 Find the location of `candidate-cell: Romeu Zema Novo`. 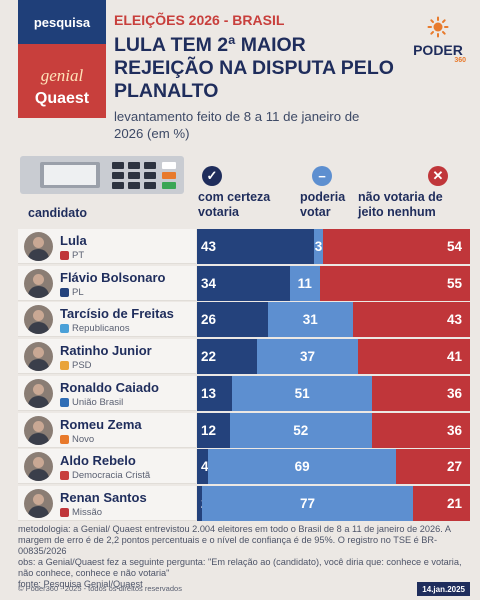

candidate-cell: Romeu Zema Novo is located at coordinates (107, 430).